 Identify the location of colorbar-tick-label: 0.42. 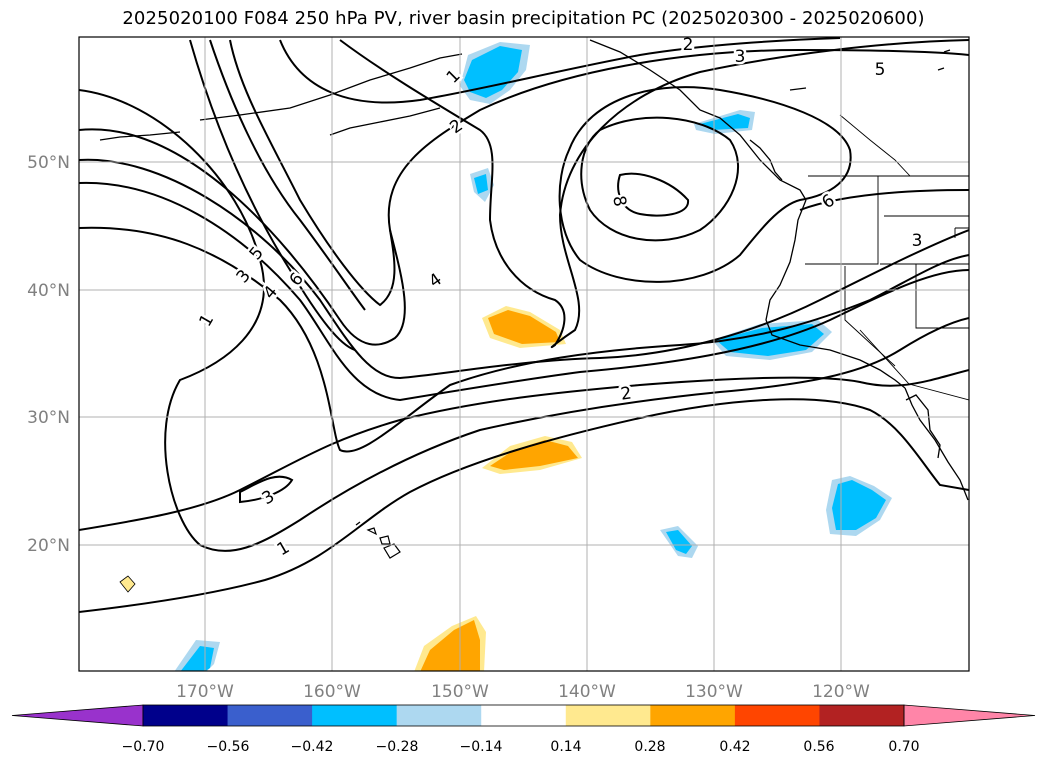
(734, 747).